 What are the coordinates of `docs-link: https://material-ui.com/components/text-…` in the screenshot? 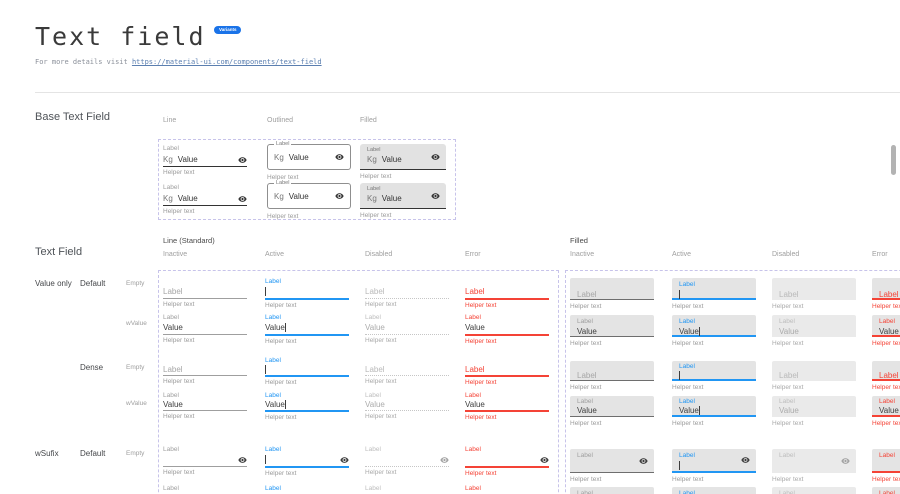 It's located at (226, 62).